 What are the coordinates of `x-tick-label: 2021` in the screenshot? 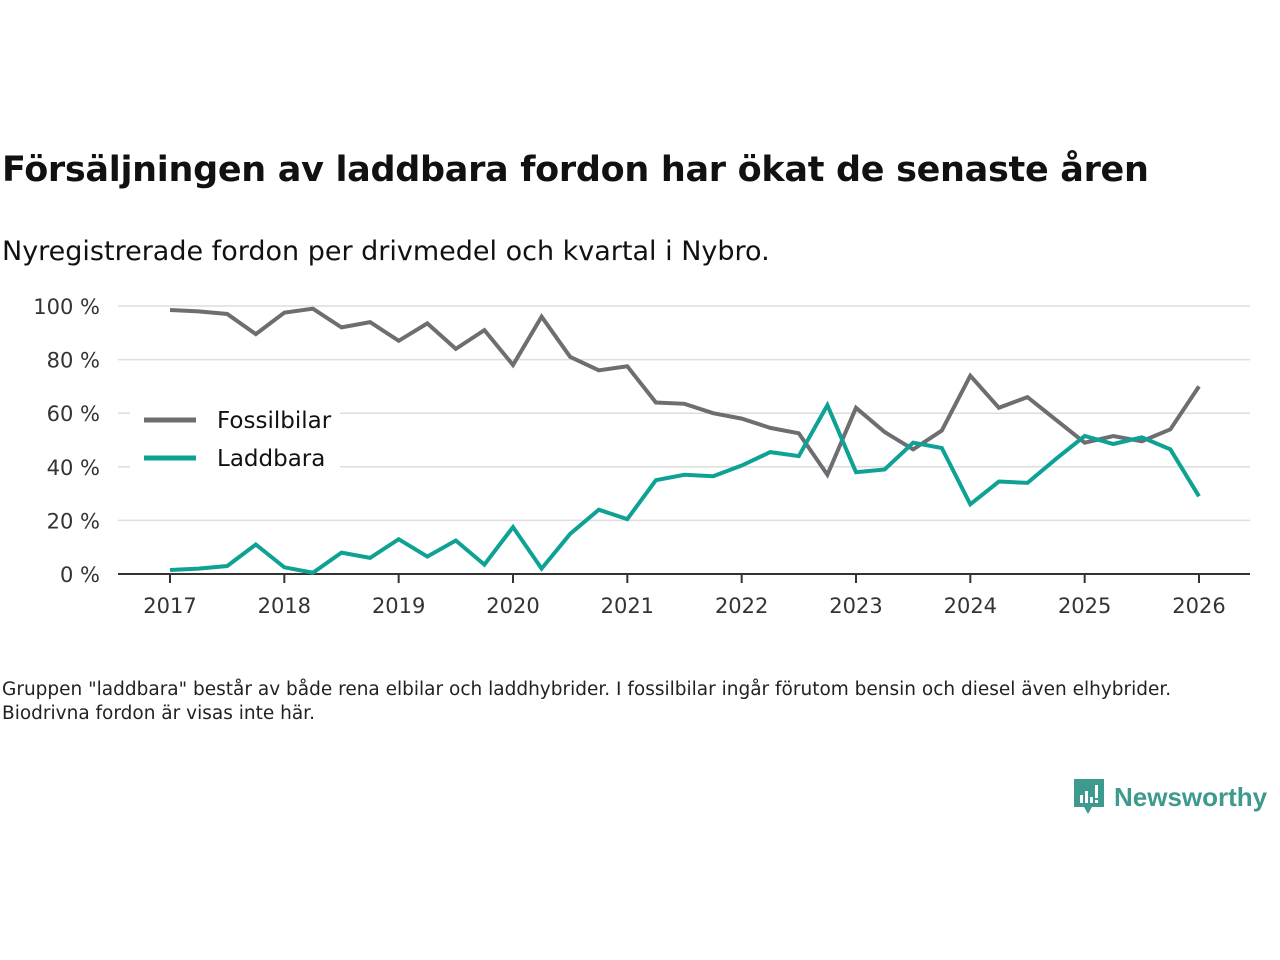 It's located at (627, 606).